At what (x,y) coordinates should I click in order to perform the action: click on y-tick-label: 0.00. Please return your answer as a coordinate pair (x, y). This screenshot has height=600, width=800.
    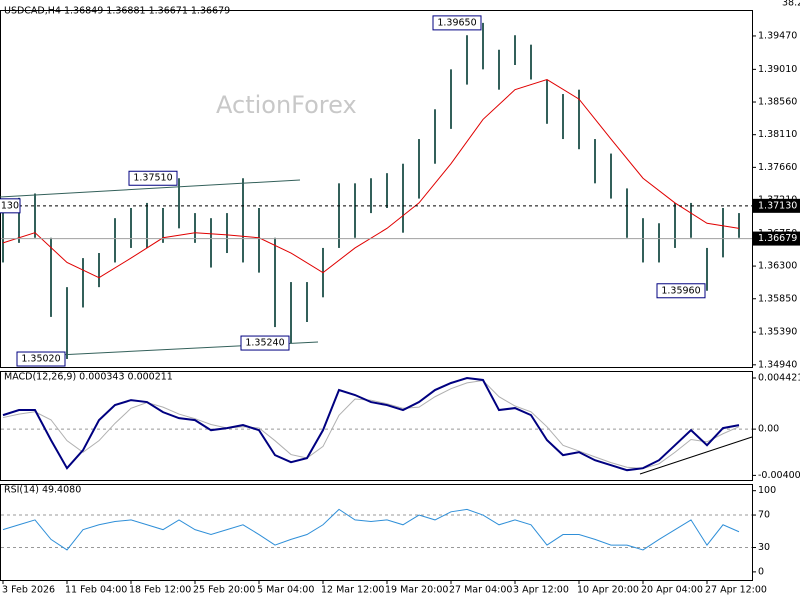
    Looking at the image, I should click on (768, 429).